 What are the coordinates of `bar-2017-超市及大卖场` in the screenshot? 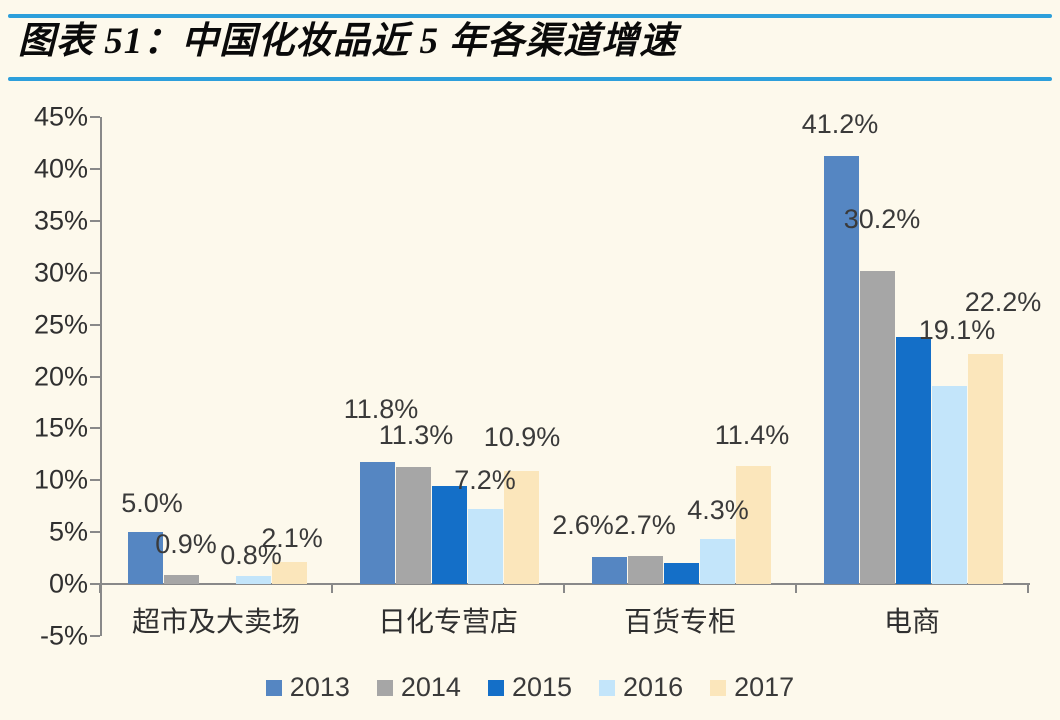 It's located at (289, 573).